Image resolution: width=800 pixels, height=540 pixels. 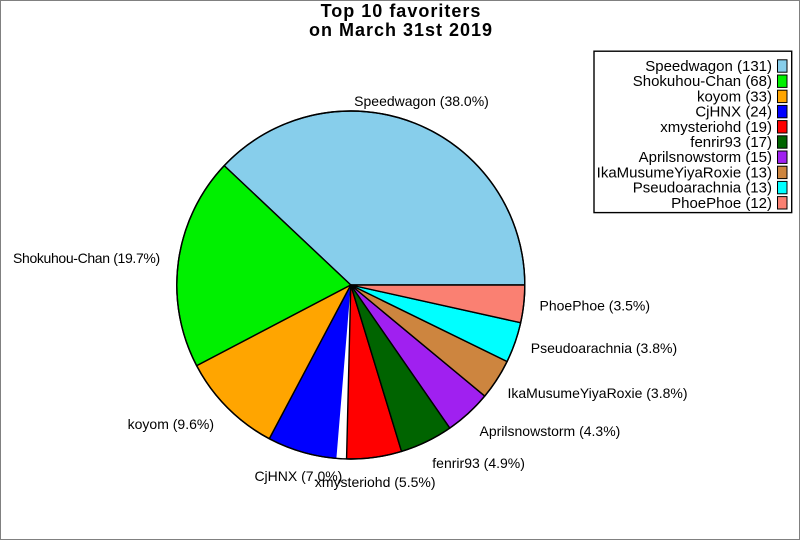 What do you see at coordinates (702, 188) in the screenshot?
I see `svg-text: Pseudoarachnia (13)` at bounding box center [702, 188].